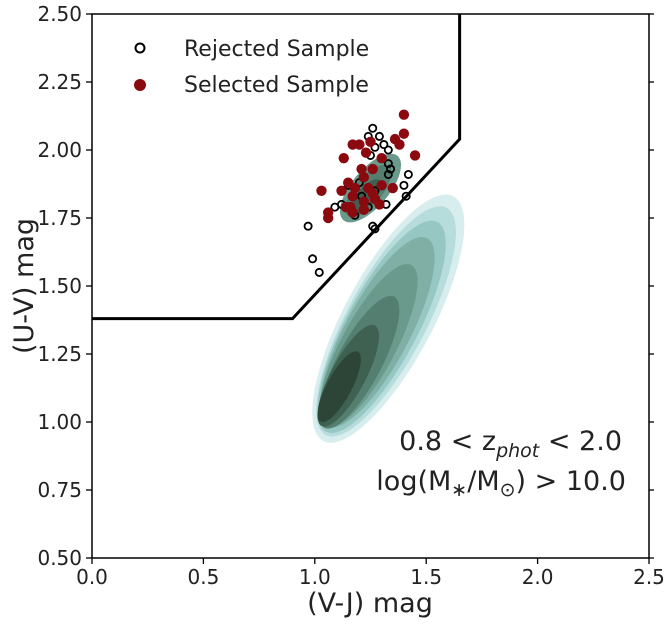 This screenshot has width=672, height=629. What do you see at coordinates (24, 286) in the screenshot?
I see `y-axis-label: (U-V) mag` at bounding box center [24, 286].